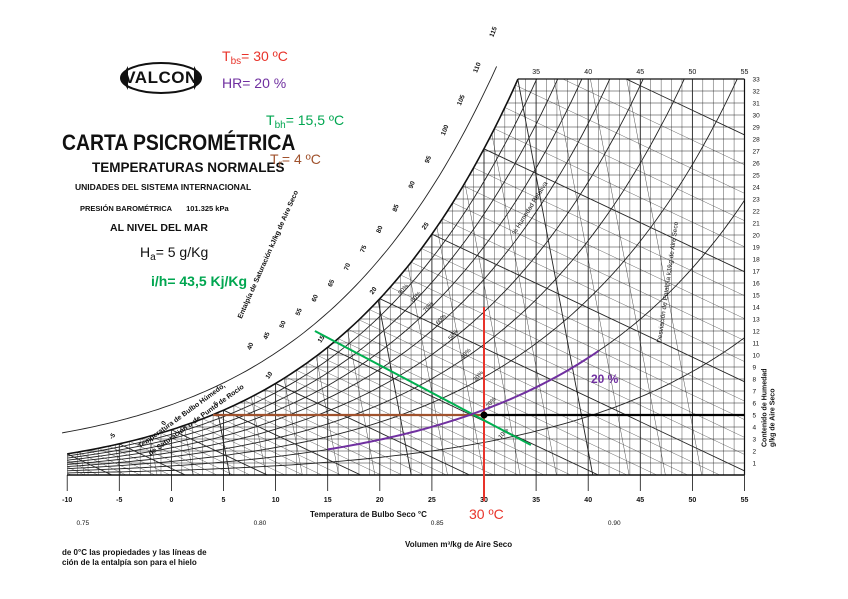 Image resolution: width=848 pixels, height=599 pixels. Describe the element at coordinates (755, 464) in the screenshot. I see `y-tick-label: 1` at that location.